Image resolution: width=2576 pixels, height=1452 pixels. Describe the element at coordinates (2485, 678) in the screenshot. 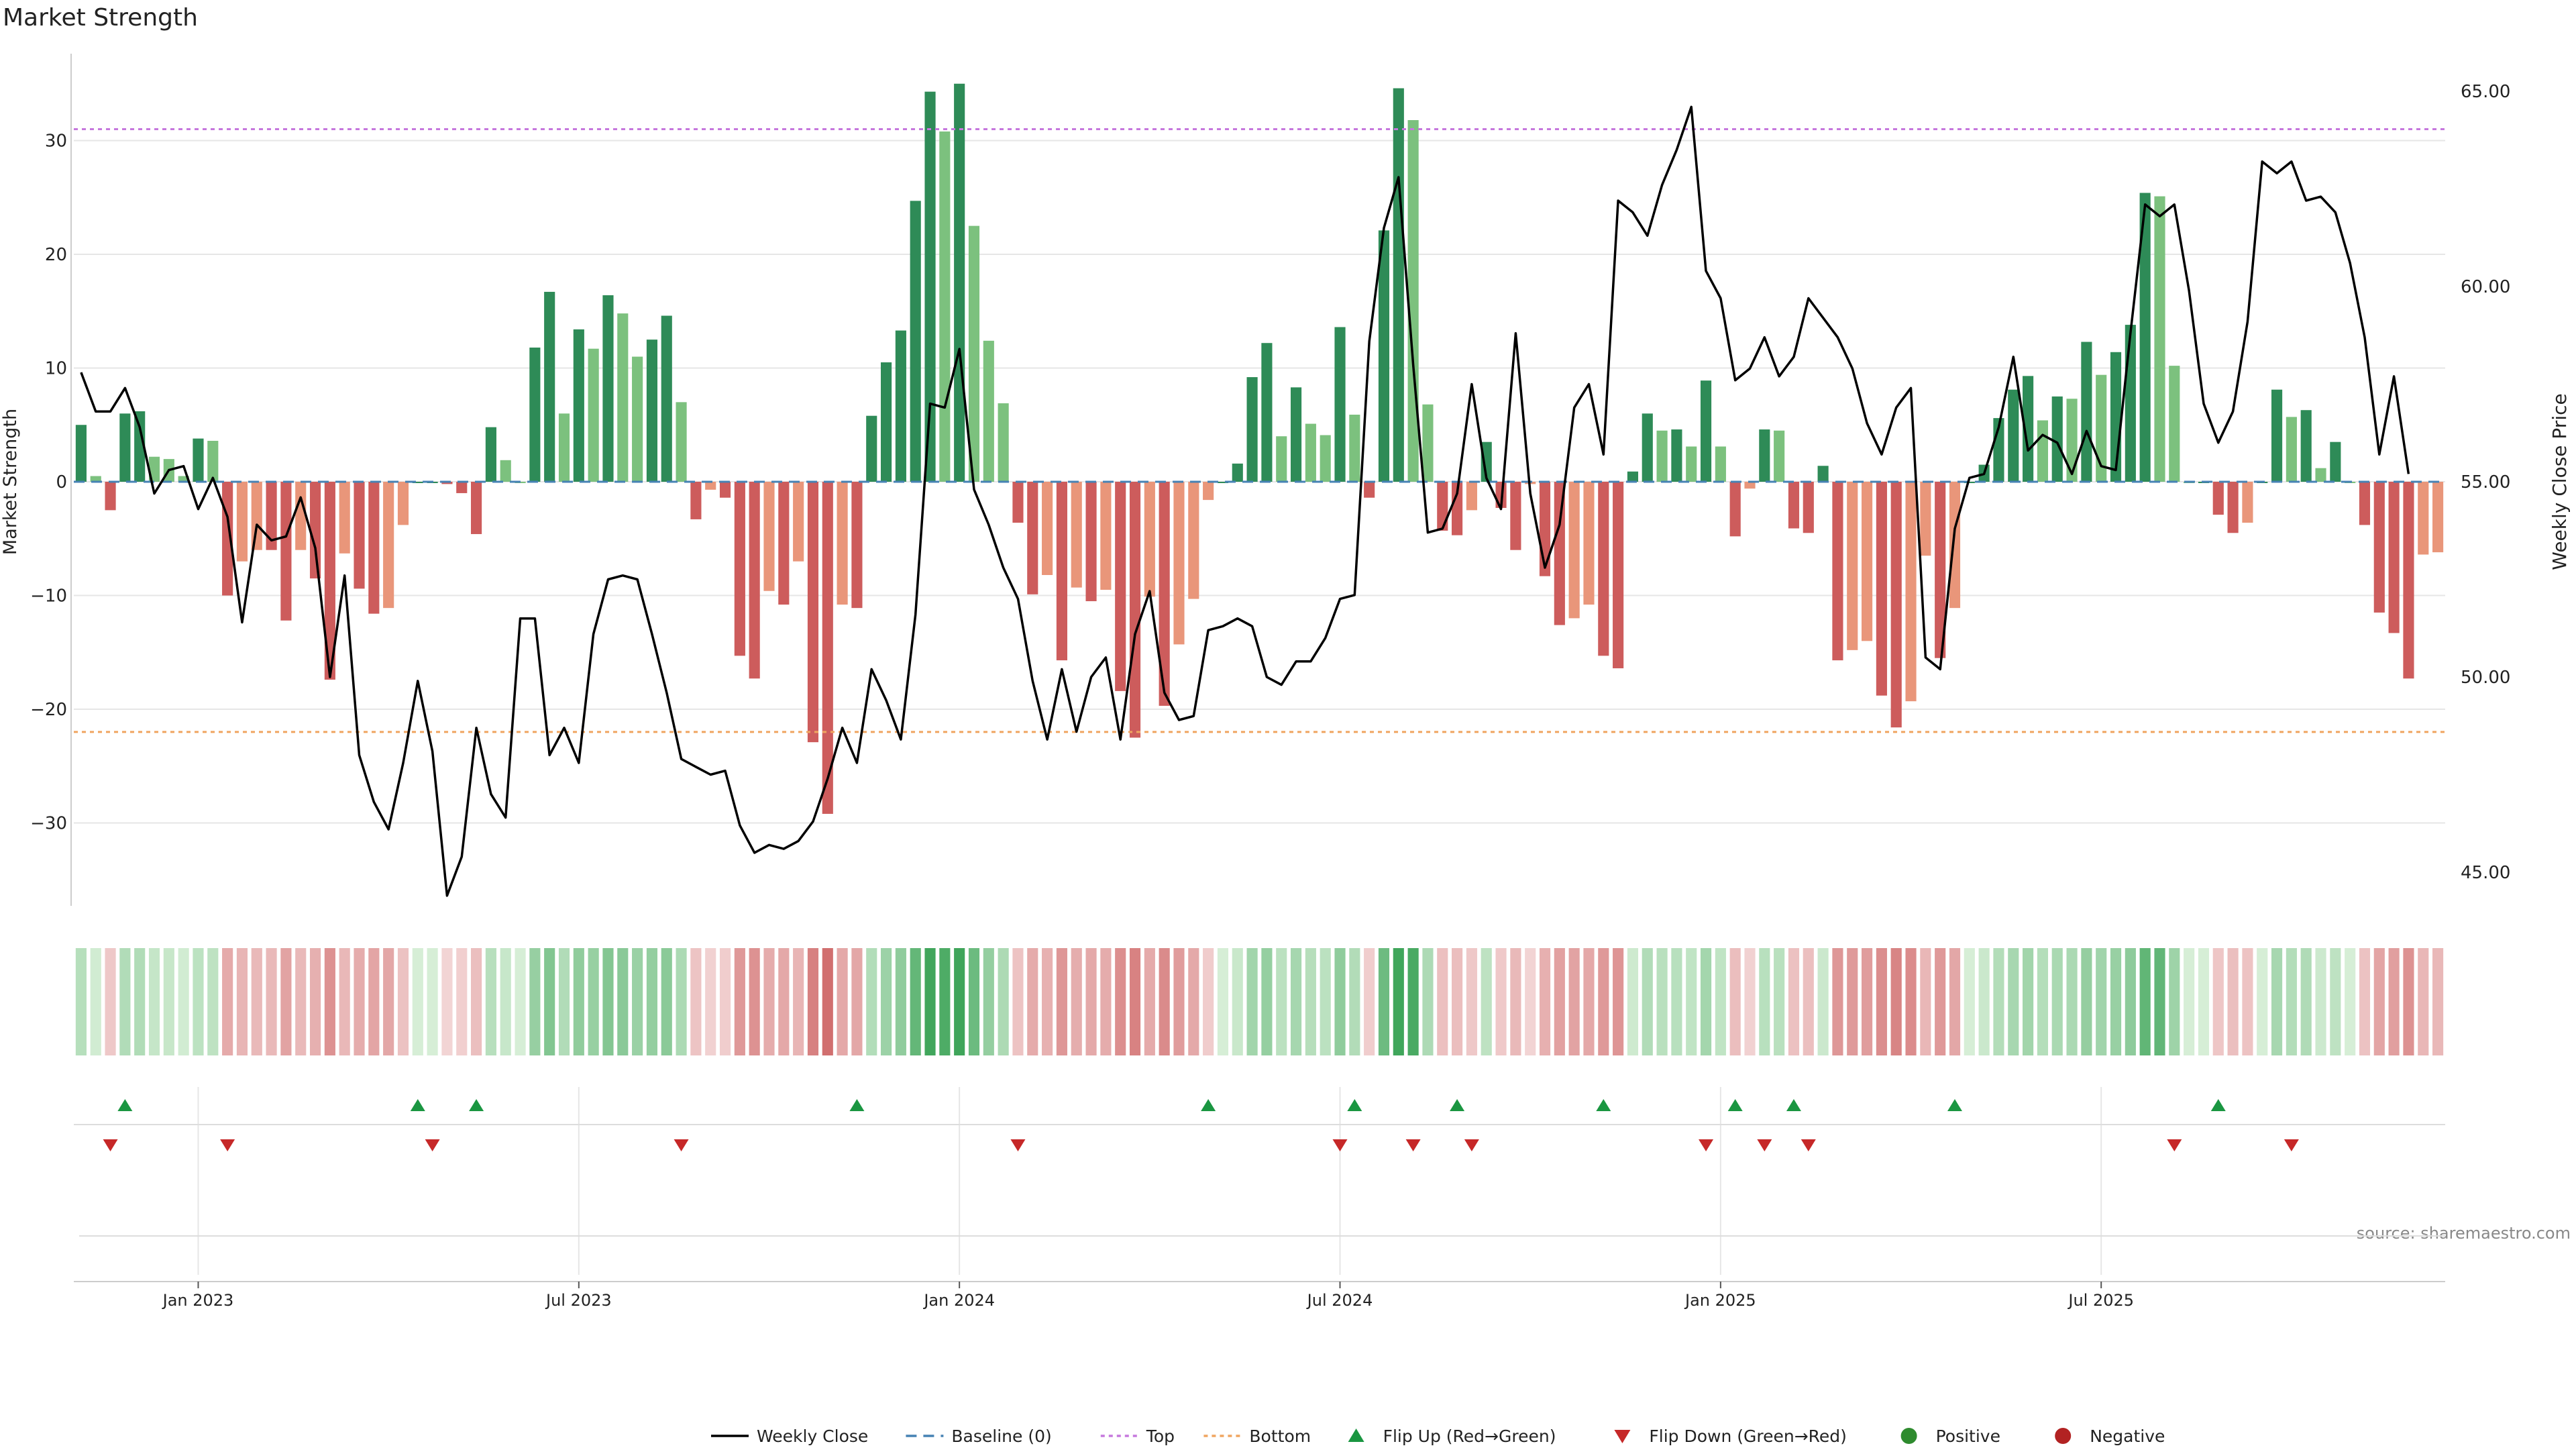

I see `right-tick-label: 50.00` at that location.